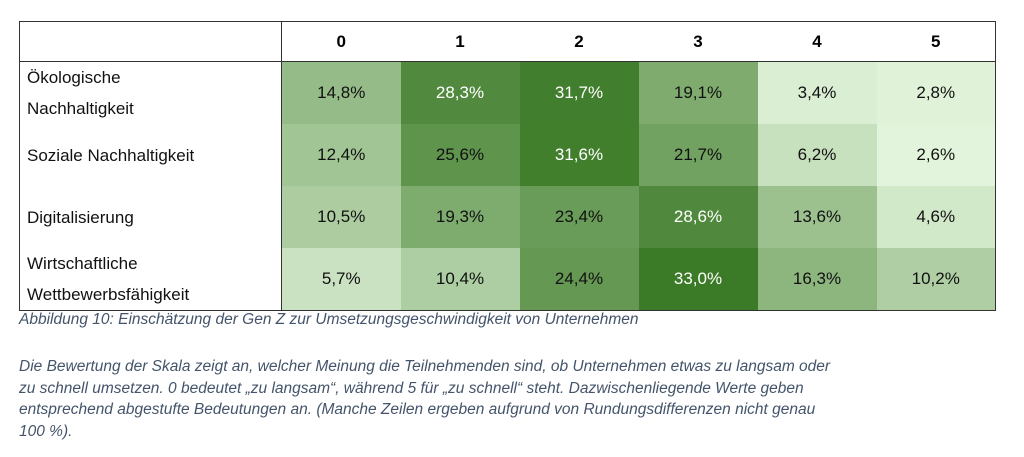 The width and height of the screenshot is (1024, 457). What do you see at coordinates (817, 155) in the screenshot?
I see `value-cell: 6,2%` at bounding box center [817, 155].